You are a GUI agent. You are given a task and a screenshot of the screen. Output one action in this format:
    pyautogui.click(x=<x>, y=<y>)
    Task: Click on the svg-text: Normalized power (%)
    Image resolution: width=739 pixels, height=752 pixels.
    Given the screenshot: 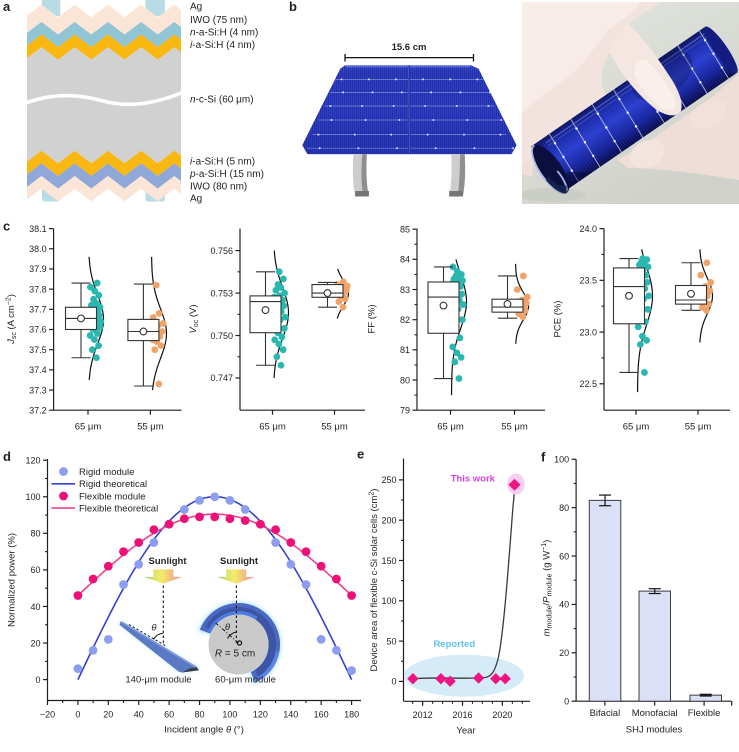 What is the action you would take?
    pyautogui.click(x=12, y=580)
    